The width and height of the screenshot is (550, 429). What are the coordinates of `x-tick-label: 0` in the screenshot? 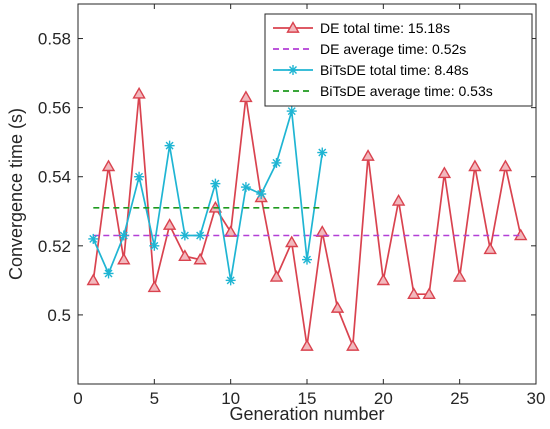 It's located at (77, 398).